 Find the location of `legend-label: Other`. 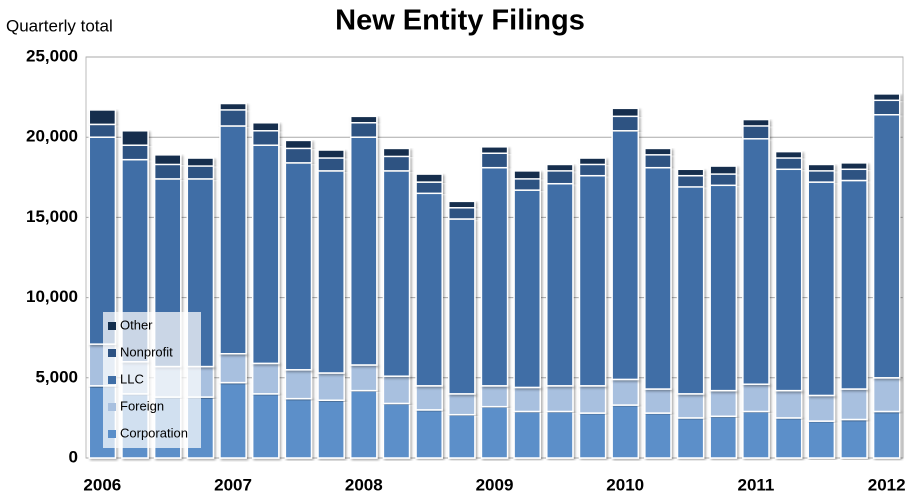

legend-label: Other is located at coordinates (136, 324).